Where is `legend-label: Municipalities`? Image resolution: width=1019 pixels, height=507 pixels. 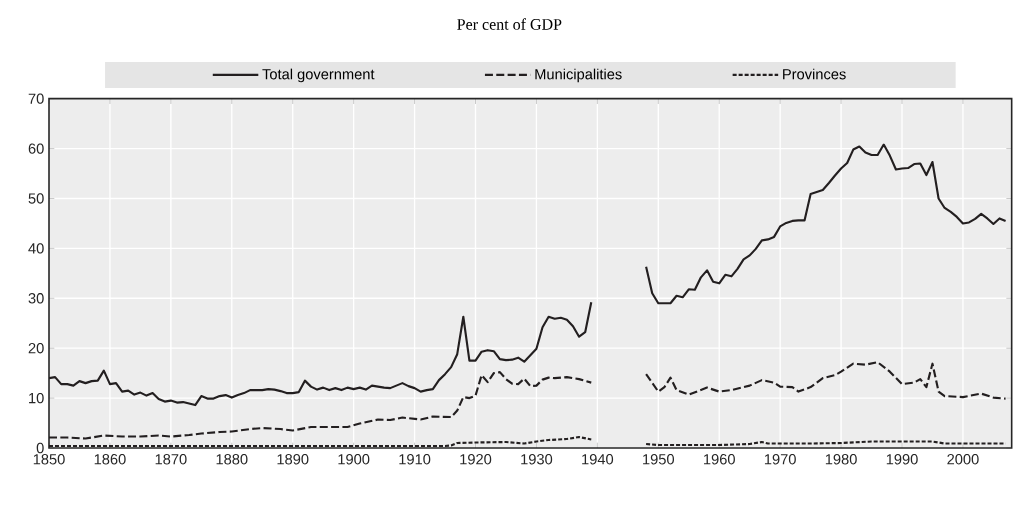
legend-label: Municipalities is located at coordinates (578, 75).